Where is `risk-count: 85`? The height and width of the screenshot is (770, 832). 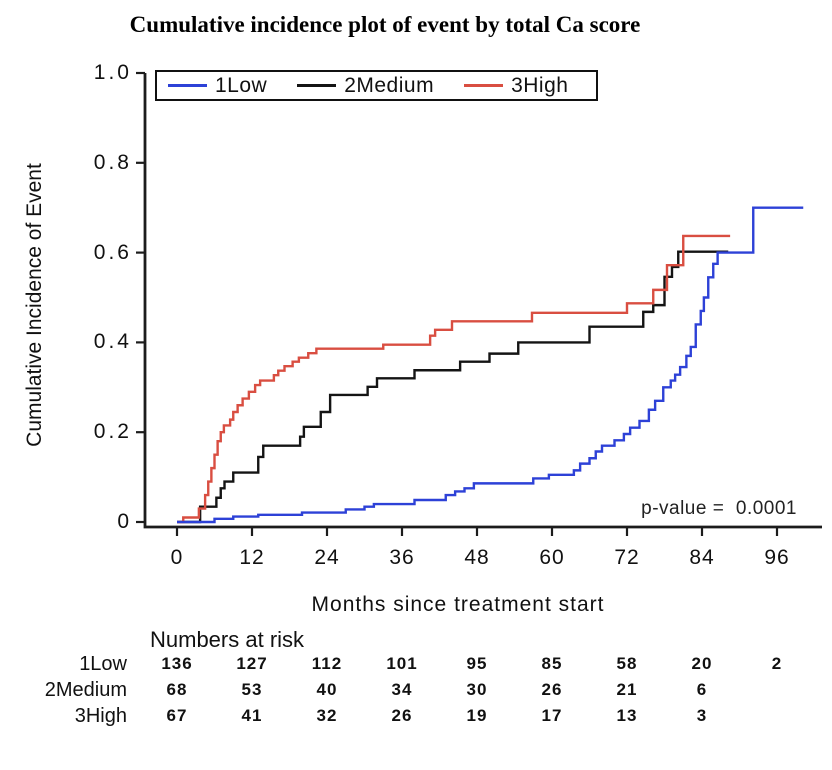 risk-count: 85 is located at coordinates (552, 663).